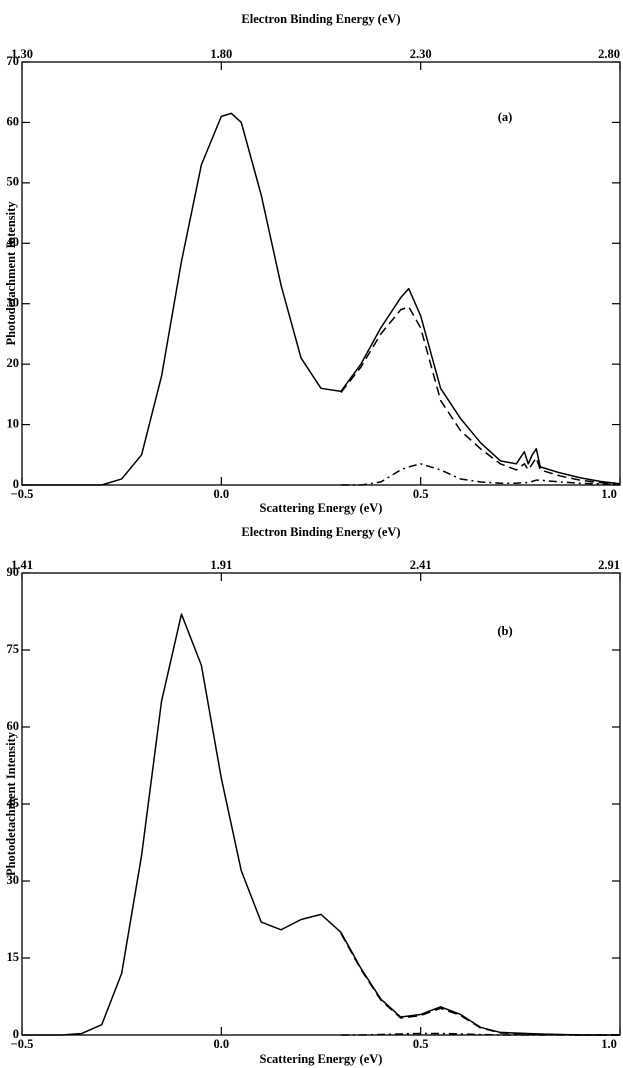  Describe the element at coordinates (421, 54) in the screenshot. I see `x2-tick-label: 2.30` at that location.